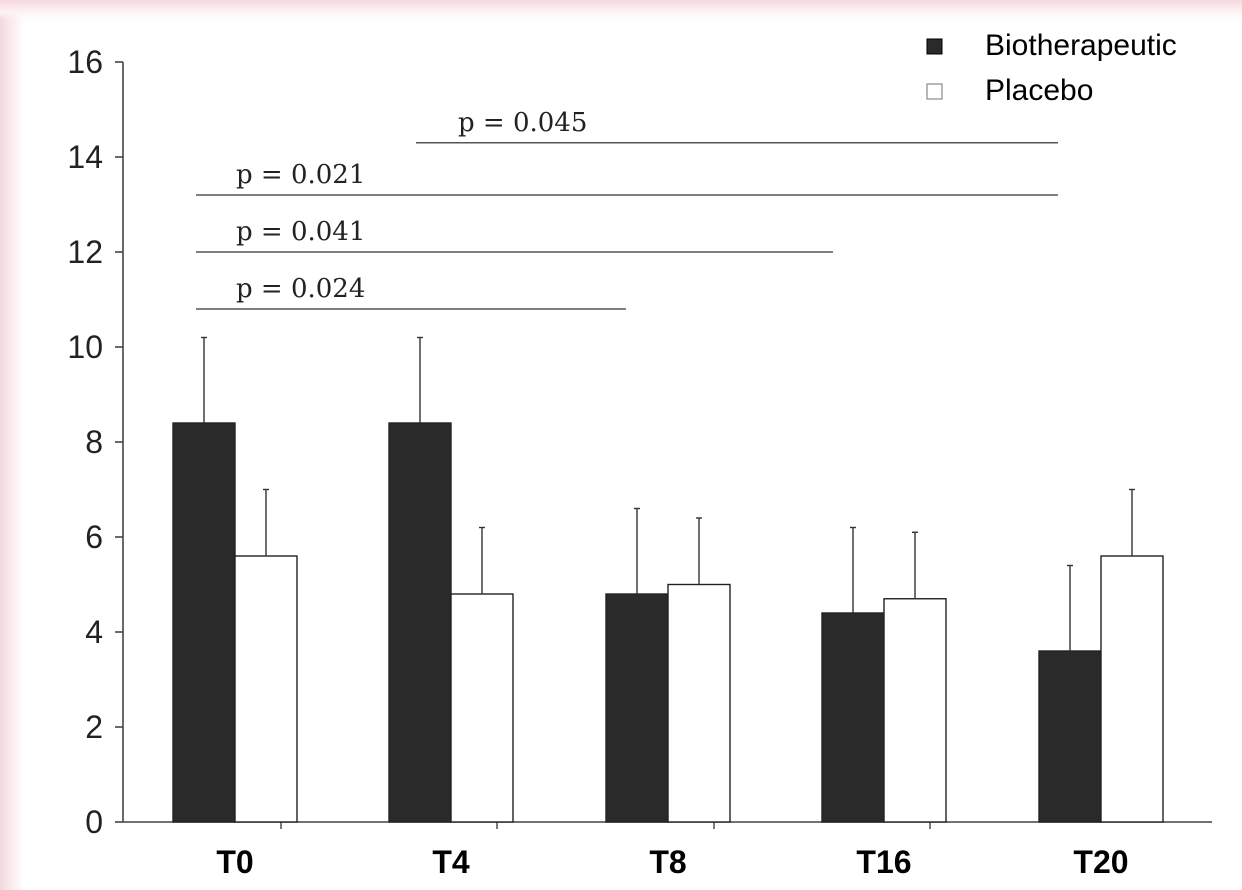  What do you see at coordinates (667, 862) in the screenshot?
I see `x-tick-label: T8` at bounding box center [667, 862].